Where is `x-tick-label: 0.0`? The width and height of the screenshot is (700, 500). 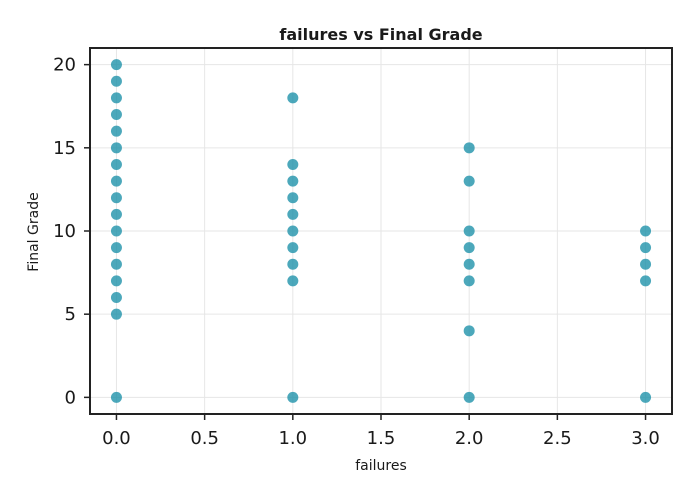
x-tick-label: 0.0 is located at coordinates (116, 438).